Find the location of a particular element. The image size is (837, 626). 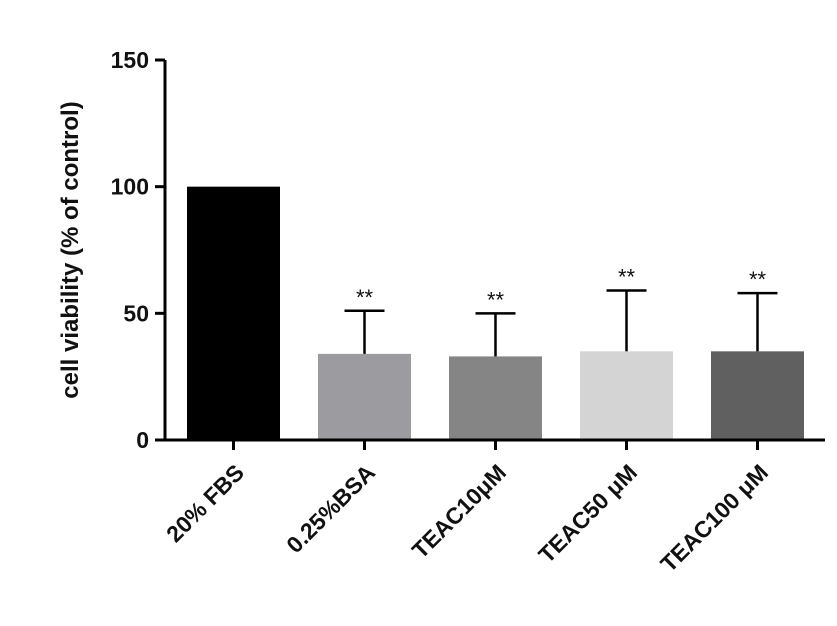

y-tick-label: 0 is located at coordinates (142, 440).